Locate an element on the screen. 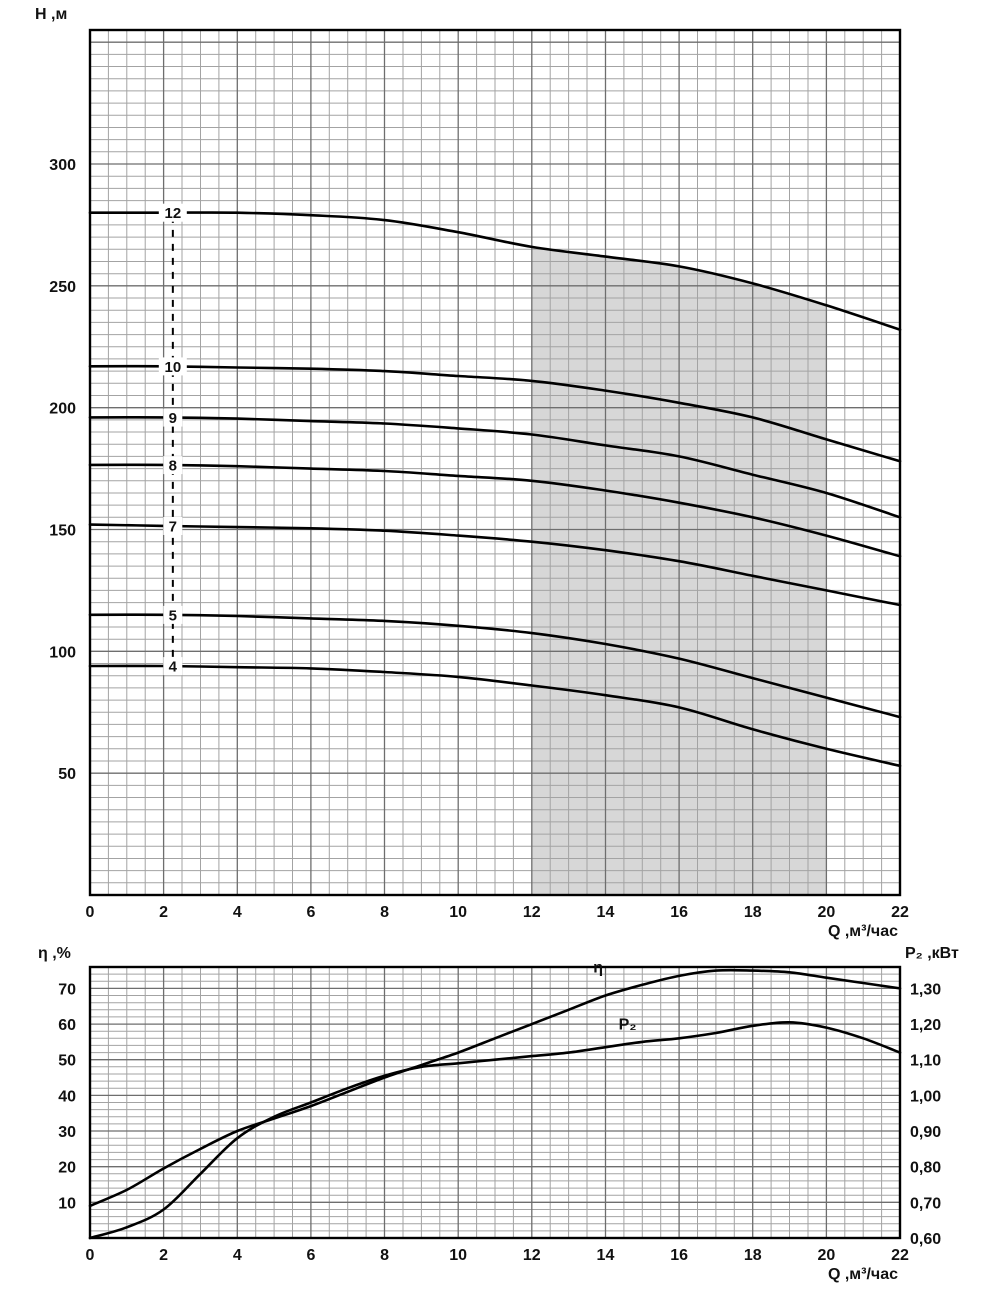 Image resolution: width=1000 pixels, height=1297 pixels. curve-label-12: 12 is located at coordinates (172, 213).